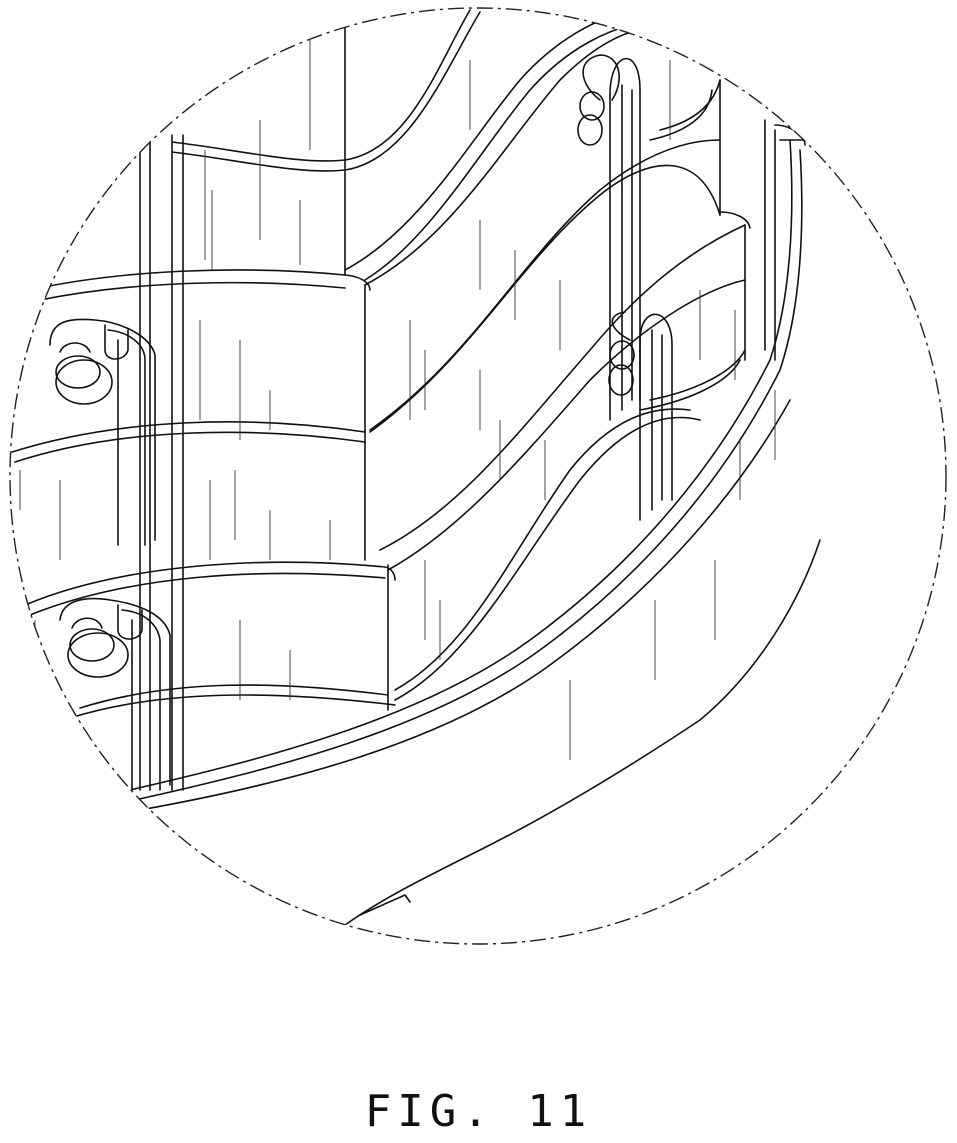  What do you see at coordinates (747, 220) in the screenshot?
I see `right-edge-lines` at bounding box center [747, 220].